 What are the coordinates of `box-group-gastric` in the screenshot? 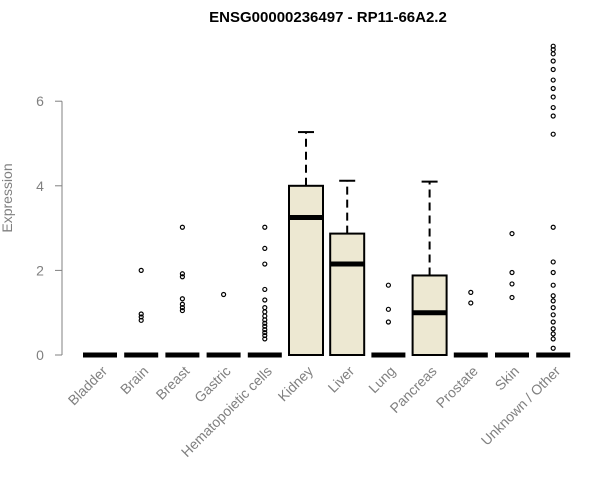 It's located at (223, 324).